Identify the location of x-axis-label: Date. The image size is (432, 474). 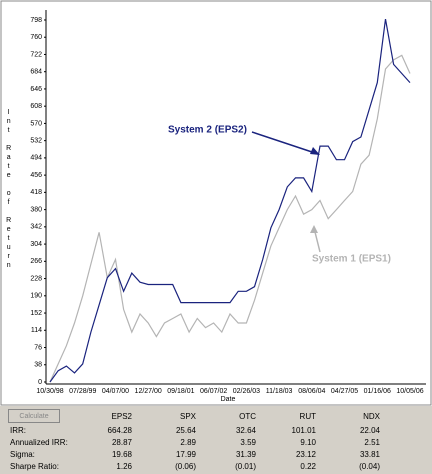
(228, 399).